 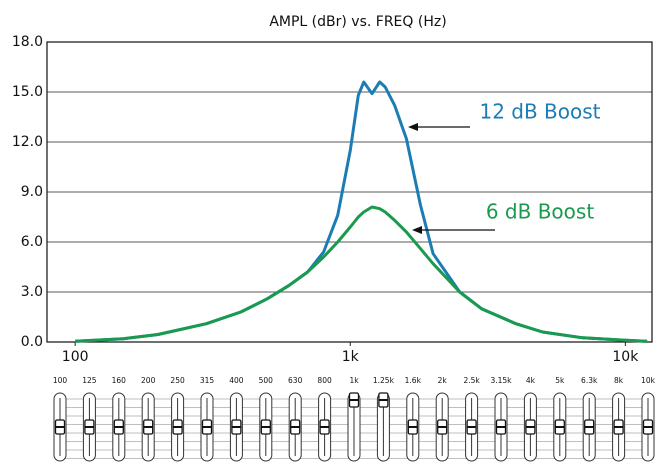 What do you see at coordinates (60, 380) in the screenshot?
I see `eq-band-label: 100` at bounding box center [60, 380].